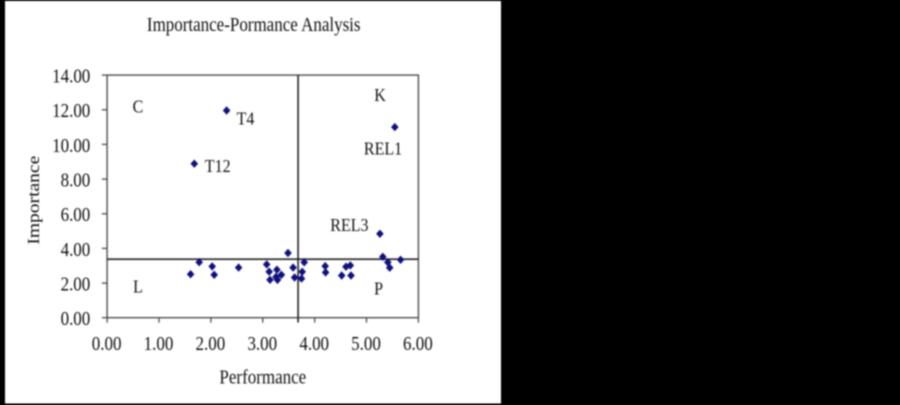 The width and height of the screenshot is (900, 405). Describe the element at coordinates (254, 24) in the screenshot. I see `svg-text: Importance-Pormance Analysis` at that location.